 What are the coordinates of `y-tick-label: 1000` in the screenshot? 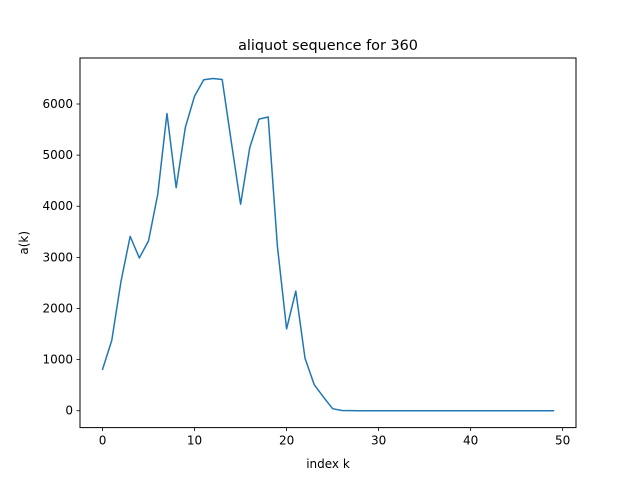 It's located at (57, 360).